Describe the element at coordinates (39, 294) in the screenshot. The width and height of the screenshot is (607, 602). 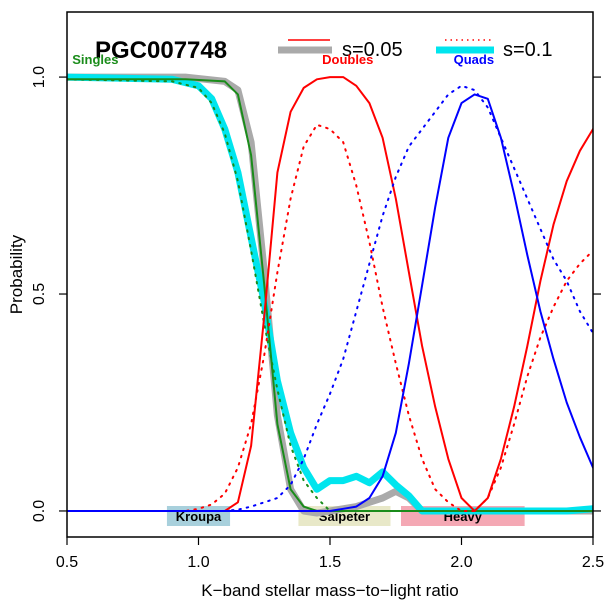
I see `y-tick-label: 0.5` at that location.